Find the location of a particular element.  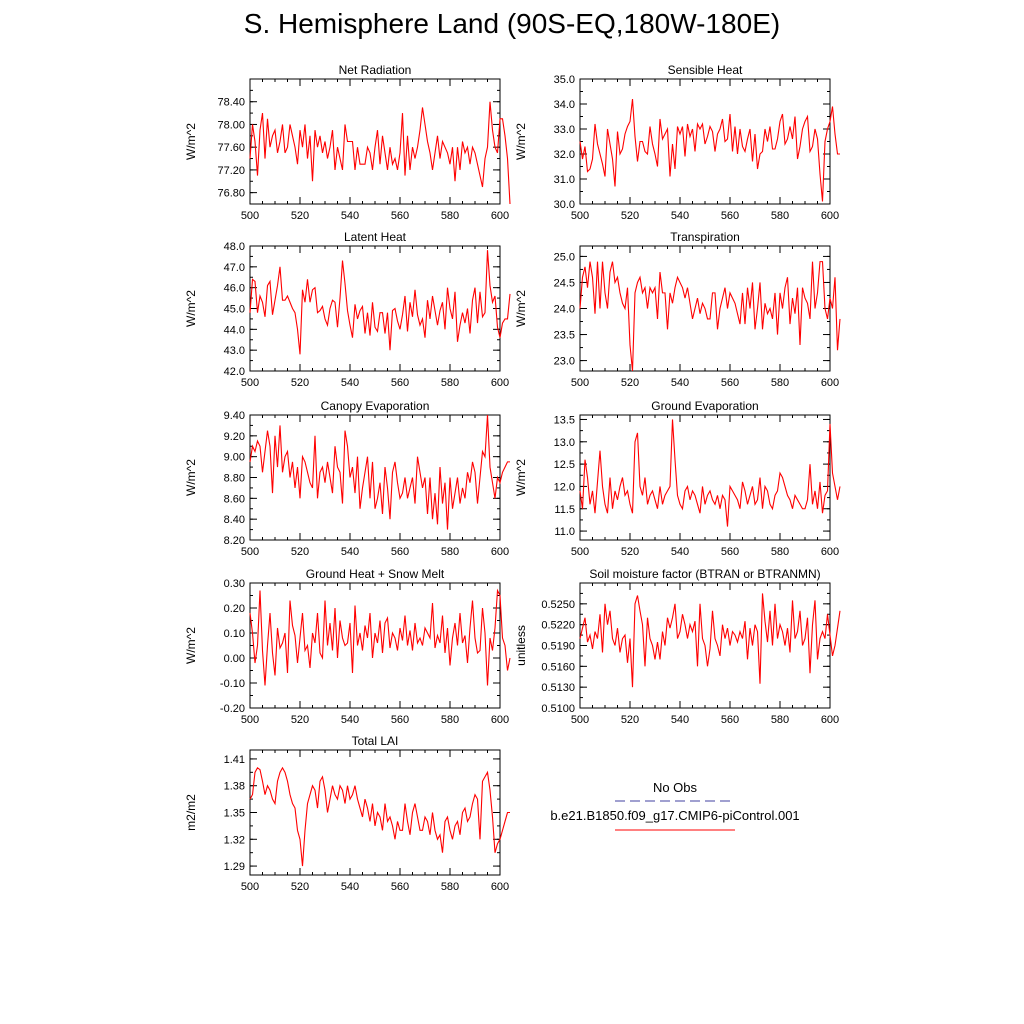

y-tick-label: 30.0 is located at coordinates (564, 205).